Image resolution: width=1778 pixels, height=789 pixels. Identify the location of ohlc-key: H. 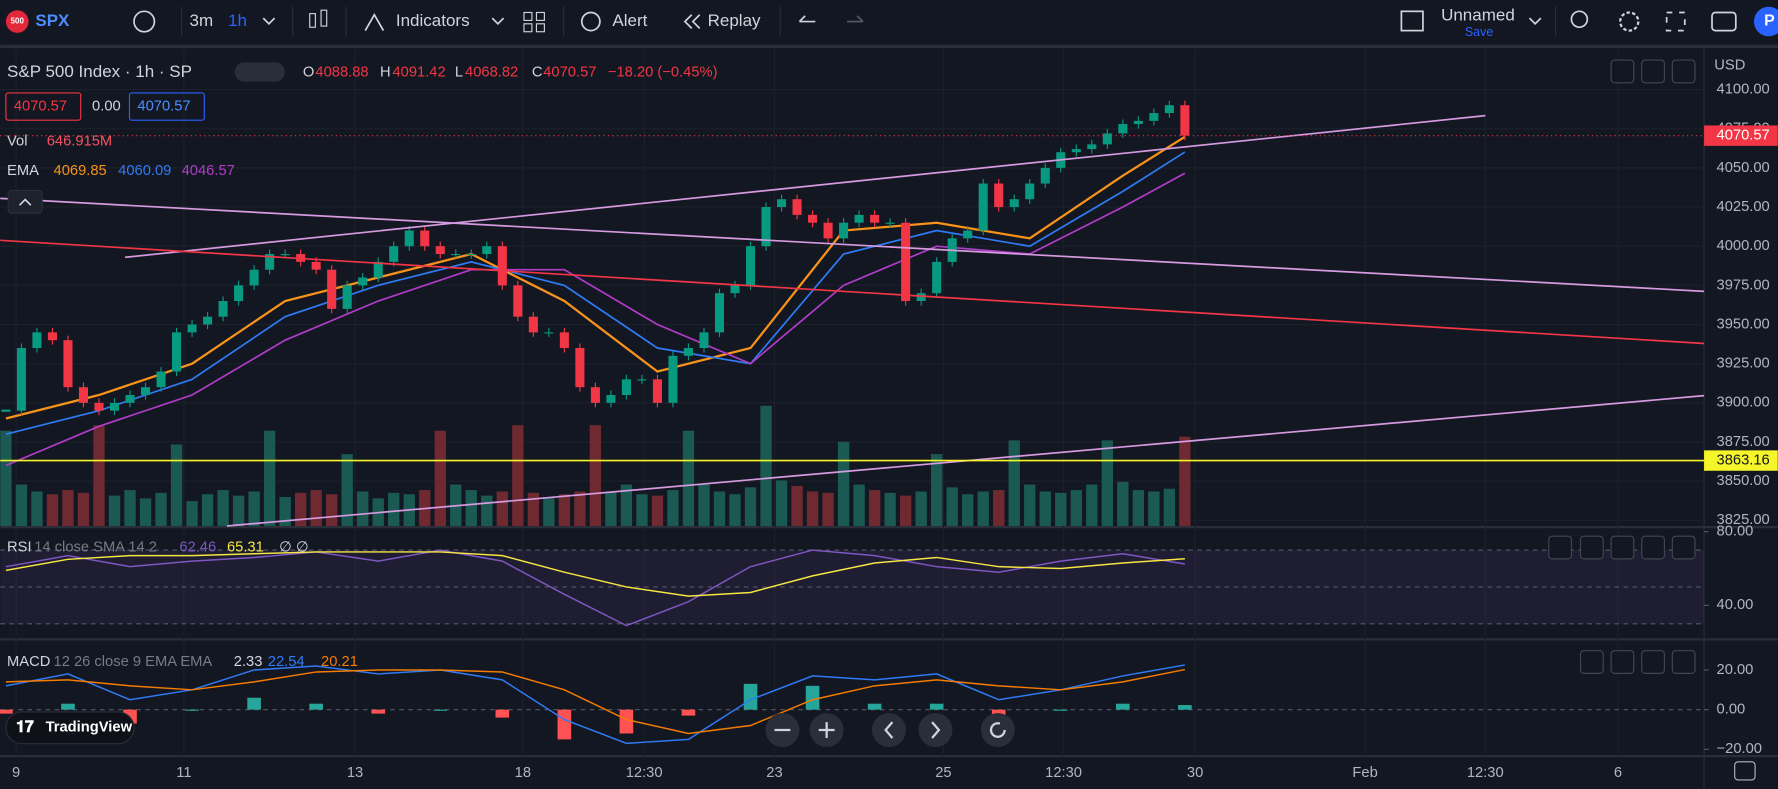
(385, 72).